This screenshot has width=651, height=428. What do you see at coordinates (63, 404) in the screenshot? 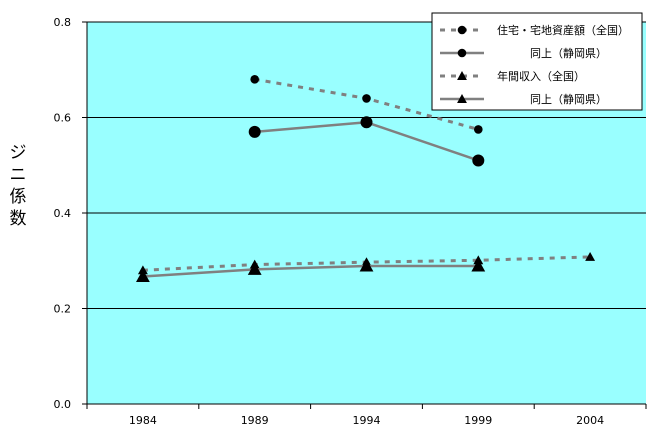
I see `y-tick-label: 0.0` at bounding box center [63, 404].